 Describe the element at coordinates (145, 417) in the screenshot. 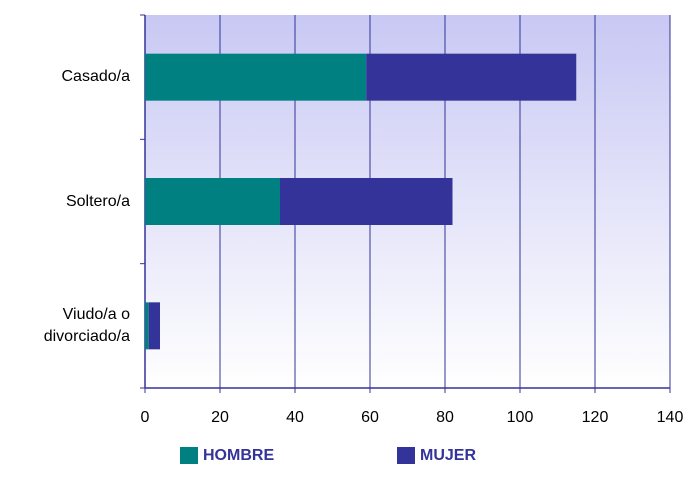

I see `x-tick-label: 0` at that location.